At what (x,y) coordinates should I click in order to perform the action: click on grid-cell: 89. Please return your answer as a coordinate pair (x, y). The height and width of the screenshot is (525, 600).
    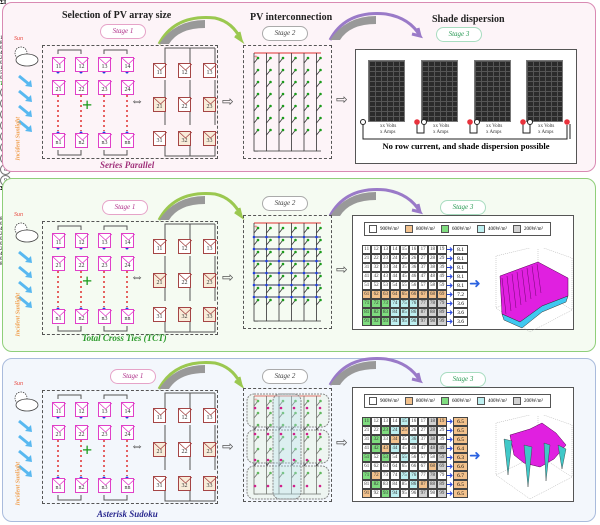
    Looking at the image, I should click on (442, 484).